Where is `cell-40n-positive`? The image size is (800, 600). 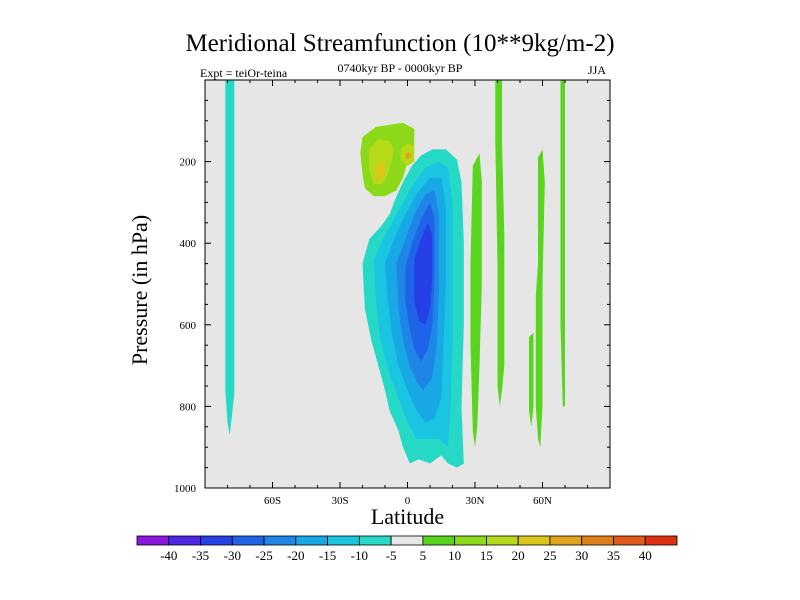 cell-40n-positive is located at coordinates (500, 243).